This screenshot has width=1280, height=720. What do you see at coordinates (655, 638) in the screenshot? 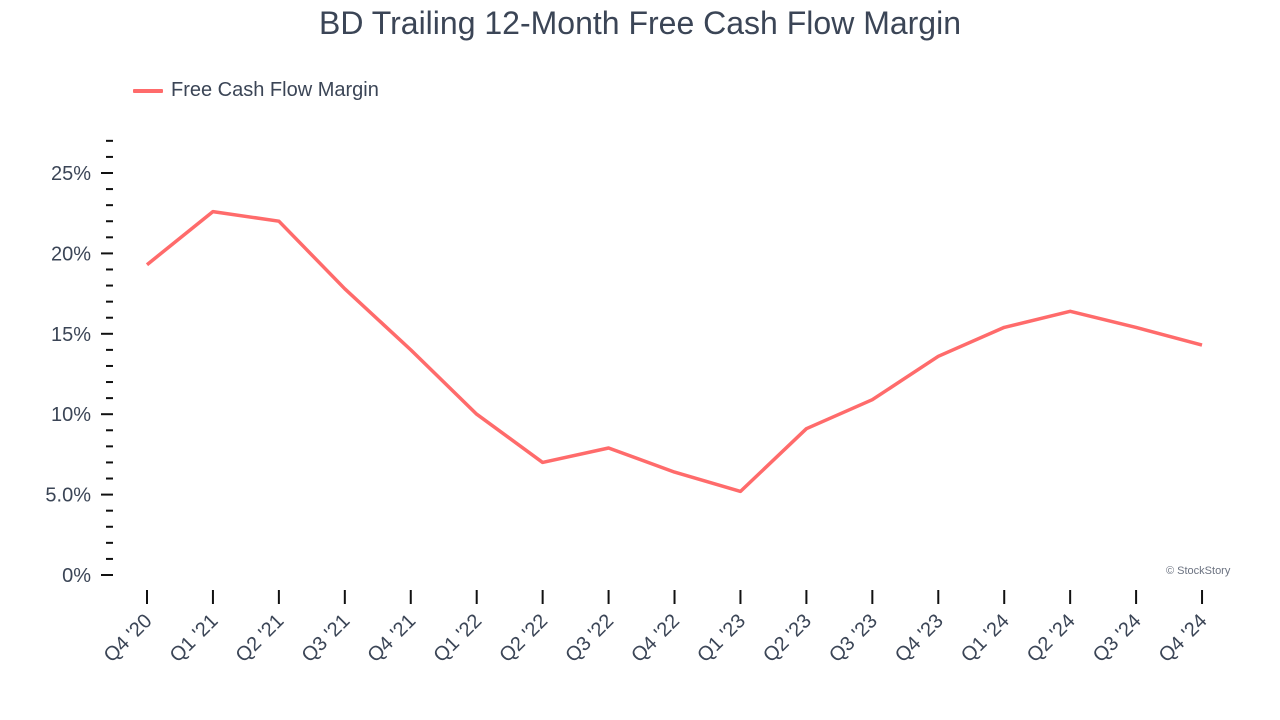
I see `x-tick-label: Q4 '22` at bounding box center [655, 638].